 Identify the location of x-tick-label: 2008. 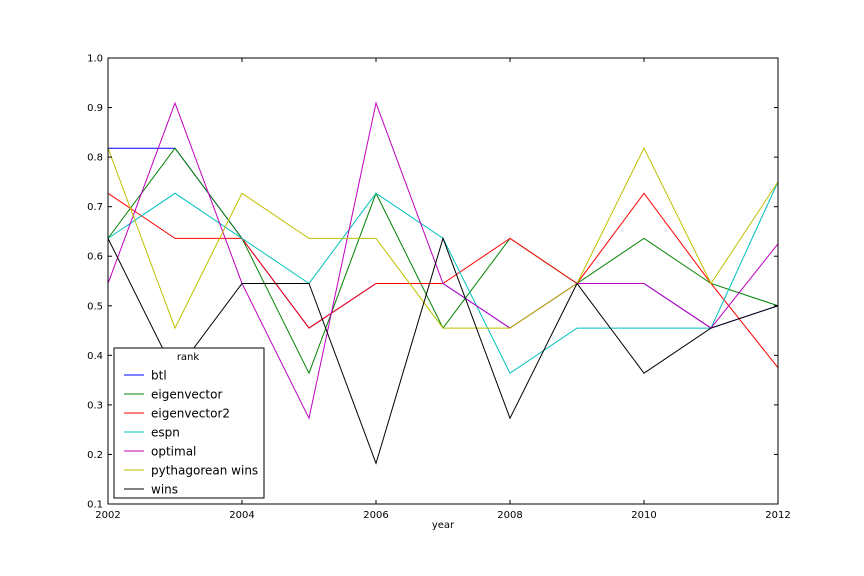
(509, 515).